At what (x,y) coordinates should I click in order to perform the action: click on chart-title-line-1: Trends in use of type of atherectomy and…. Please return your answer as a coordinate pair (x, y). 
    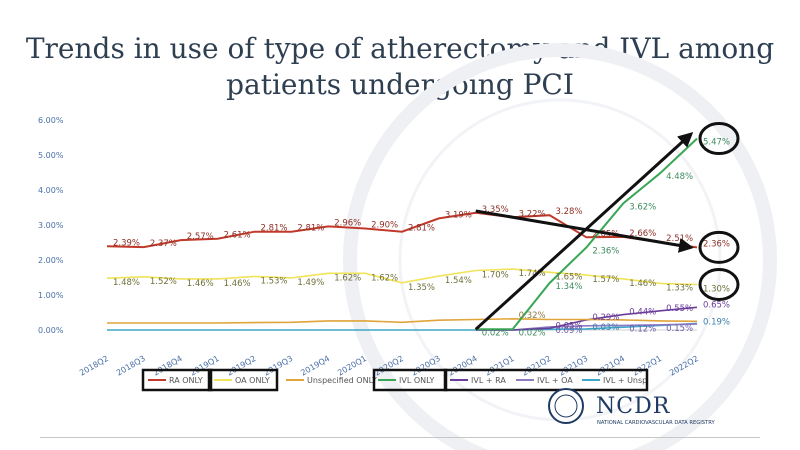
    Looking at the image, I should click on (400, 48).